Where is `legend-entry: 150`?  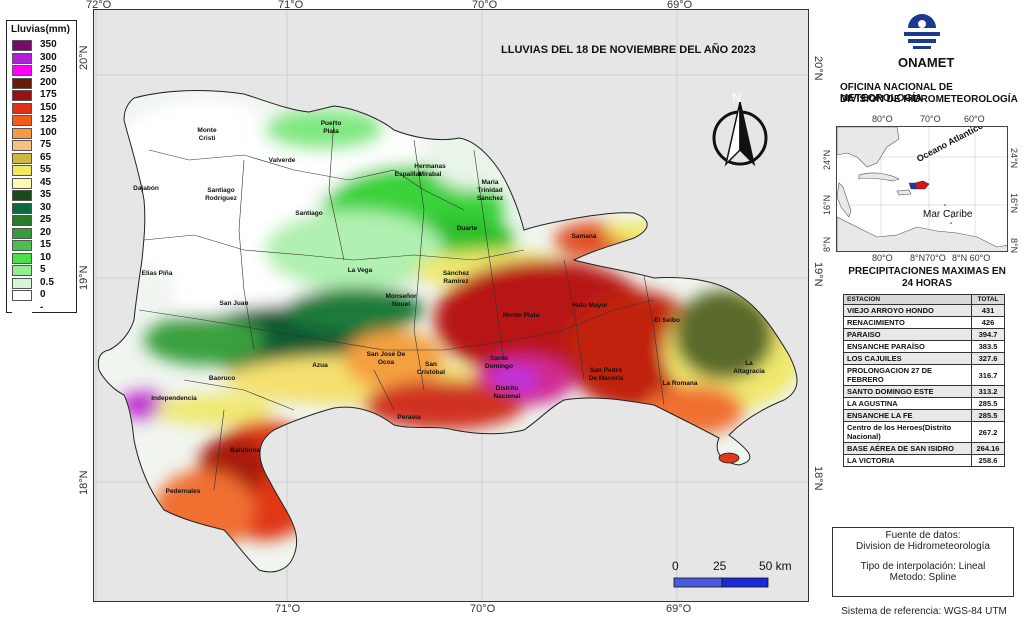 legend-entry: 150 is located at coordinates (42, 108).